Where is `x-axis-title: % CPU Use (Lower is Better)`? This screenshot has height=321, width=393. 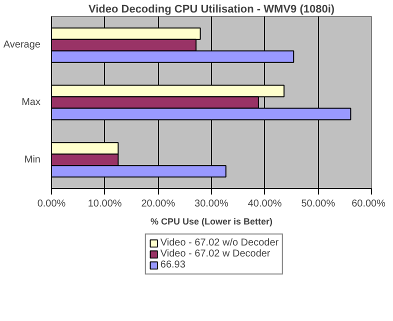
x-axis-title: % CPU Use (Lower is Better) is located at coordinates (211, 221).